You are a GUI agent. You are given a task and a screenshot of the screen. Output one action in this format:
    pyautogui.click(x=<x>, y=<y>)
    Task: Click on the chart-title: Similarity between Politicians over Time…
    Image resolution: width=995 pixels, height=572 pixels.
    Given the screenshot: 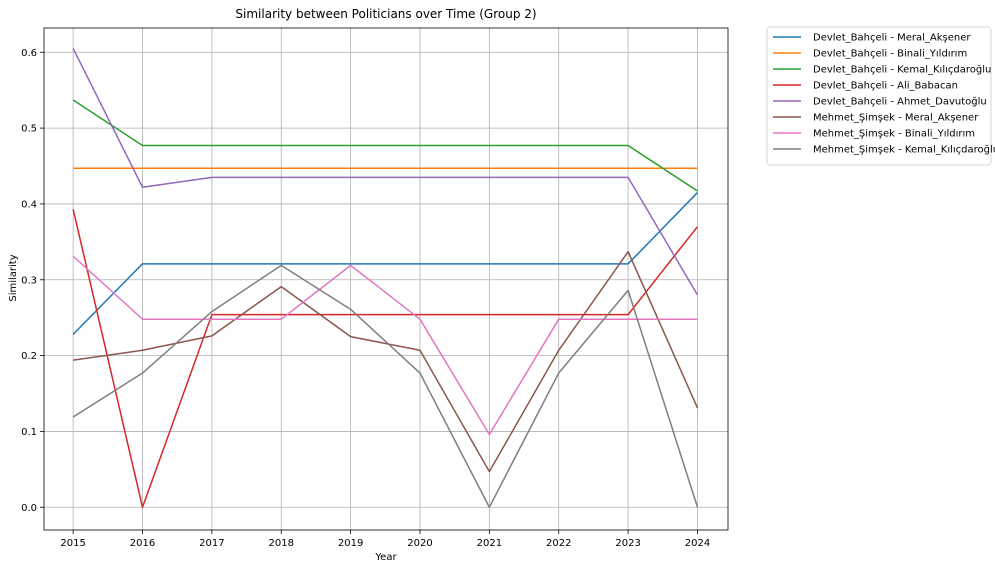 What is the action you would take?
    pyautogui.click(x=385, y=14)
    